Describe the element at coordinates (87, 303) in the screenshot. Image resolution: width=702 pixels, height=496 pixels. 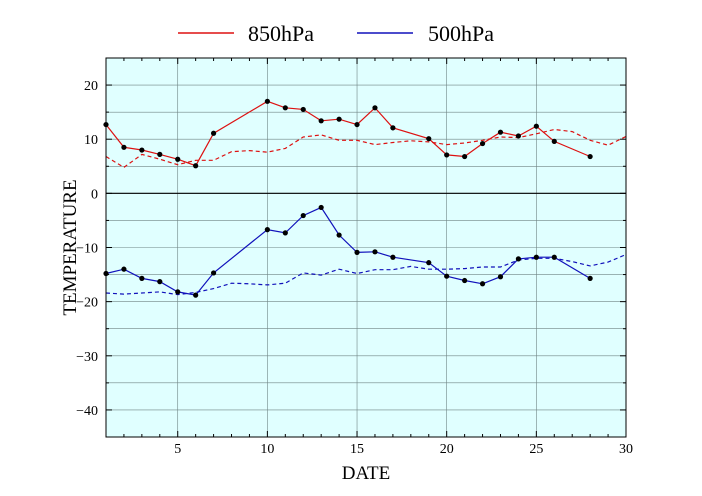
I see `y-tick-label: −20` at that location.